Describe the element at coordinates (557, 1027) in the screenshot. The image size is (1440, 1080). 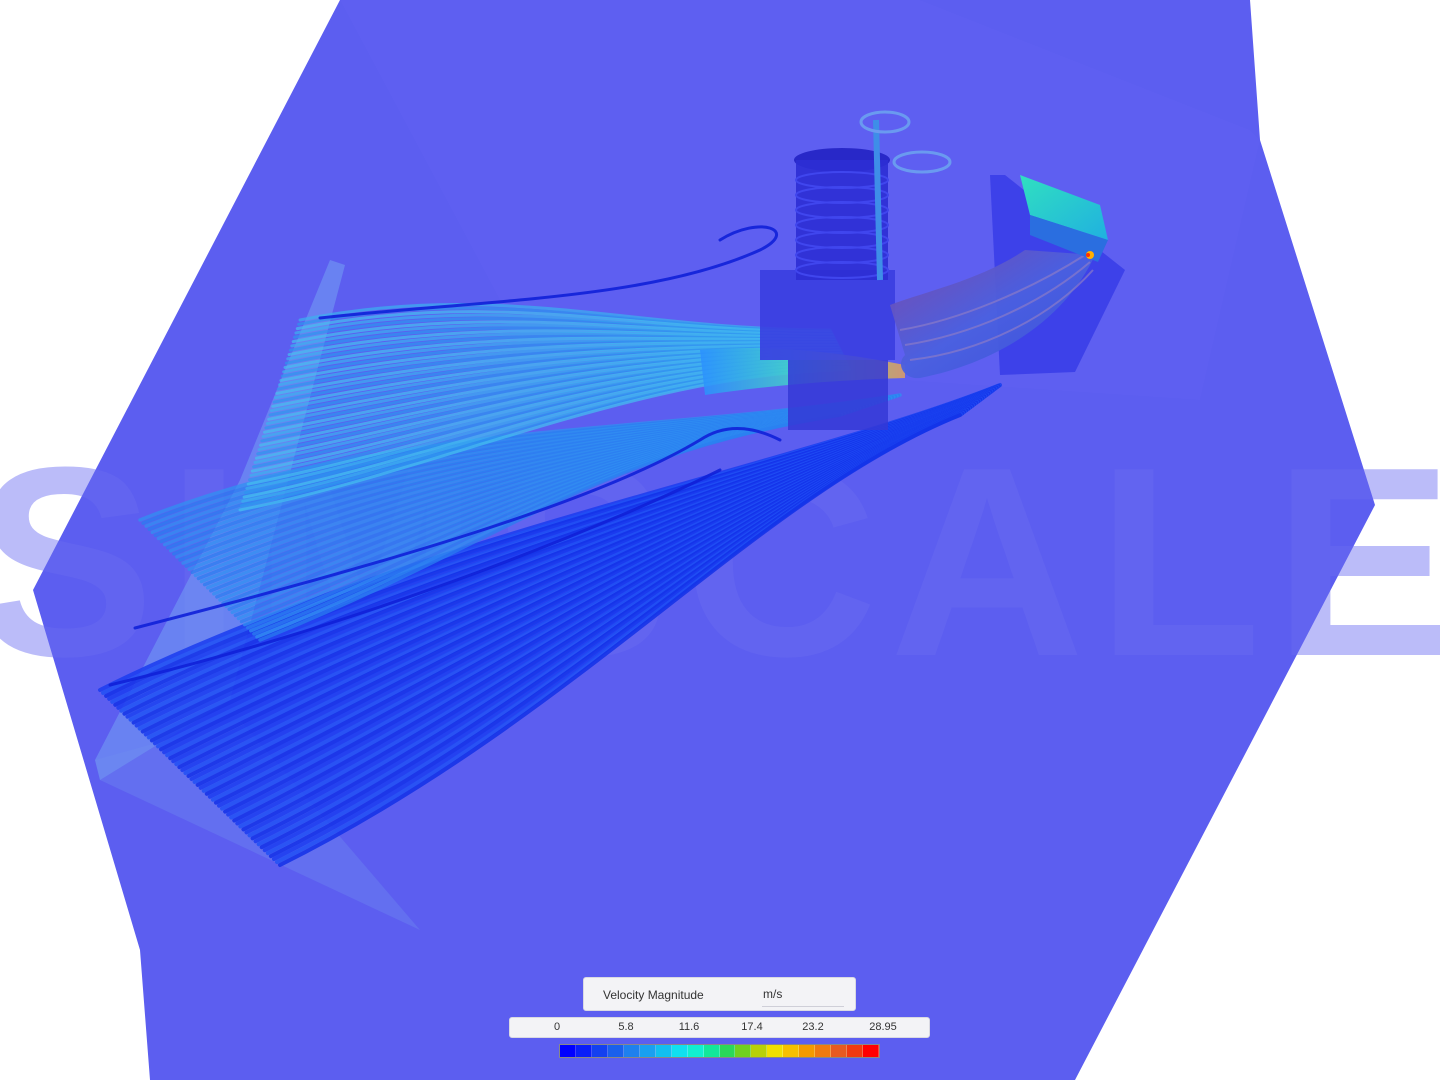
I see `legend-tick: 0` at that location.